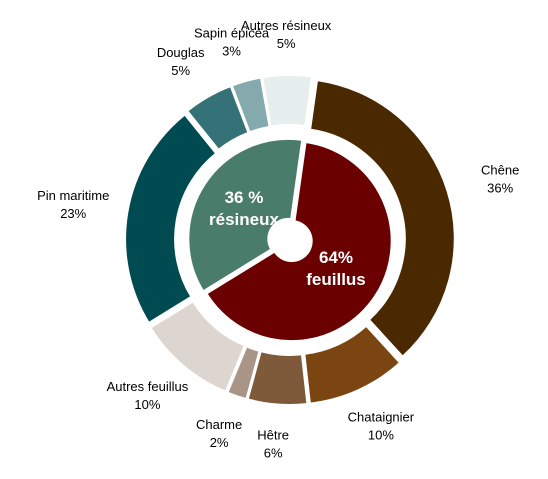 This screenshot has height=479, width=548. Describe the element at coordinates (219, 424) in the screenshot. I see `category-name: Charme` at that location.